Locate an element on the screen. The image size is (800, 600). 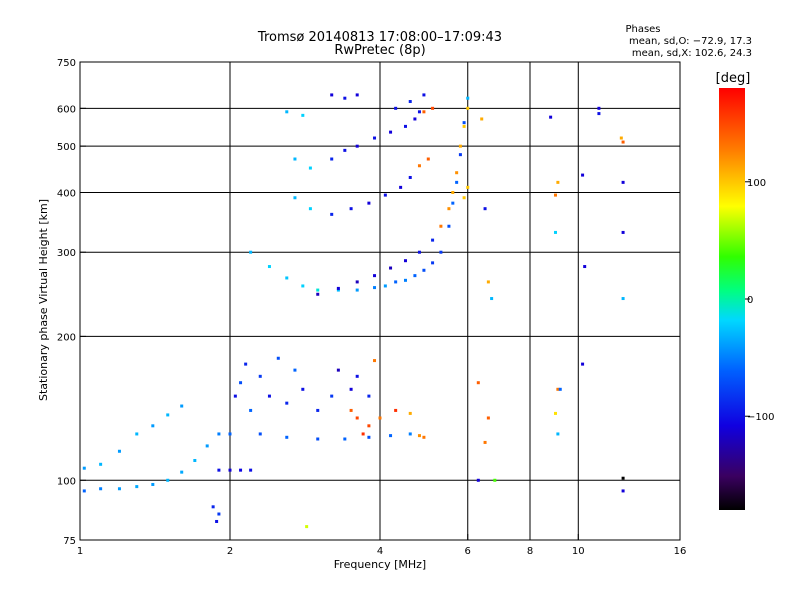
colorbar-tick-label: 100 is located at coordinates (756, 183).